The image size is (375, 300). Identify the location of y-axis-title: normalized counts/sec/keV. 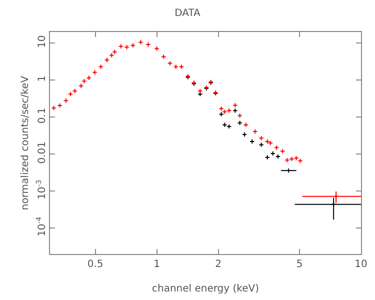
(25, 143).